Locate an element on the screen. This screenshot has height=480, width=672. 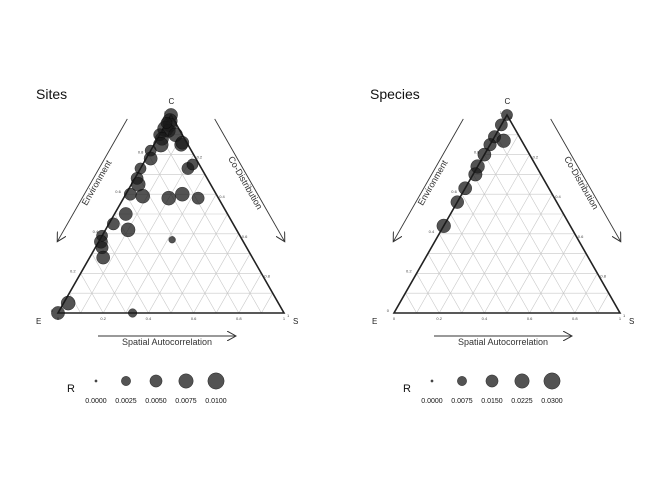
codistribution-axis-arrow is located at coordinates (249, 180).